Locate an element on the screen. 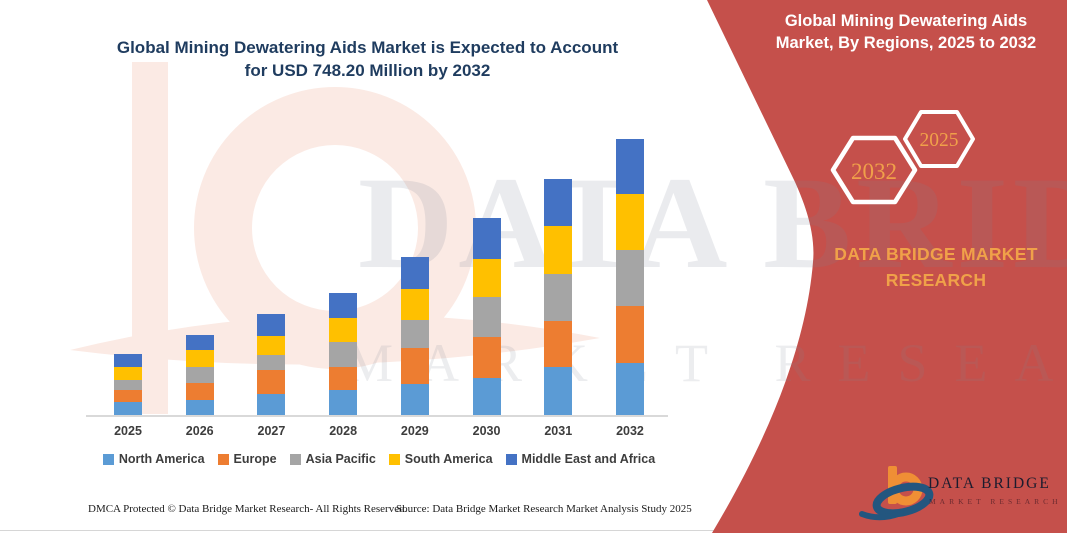  x-axis-tick-label: 2028 is located at coordinates (343, 431).